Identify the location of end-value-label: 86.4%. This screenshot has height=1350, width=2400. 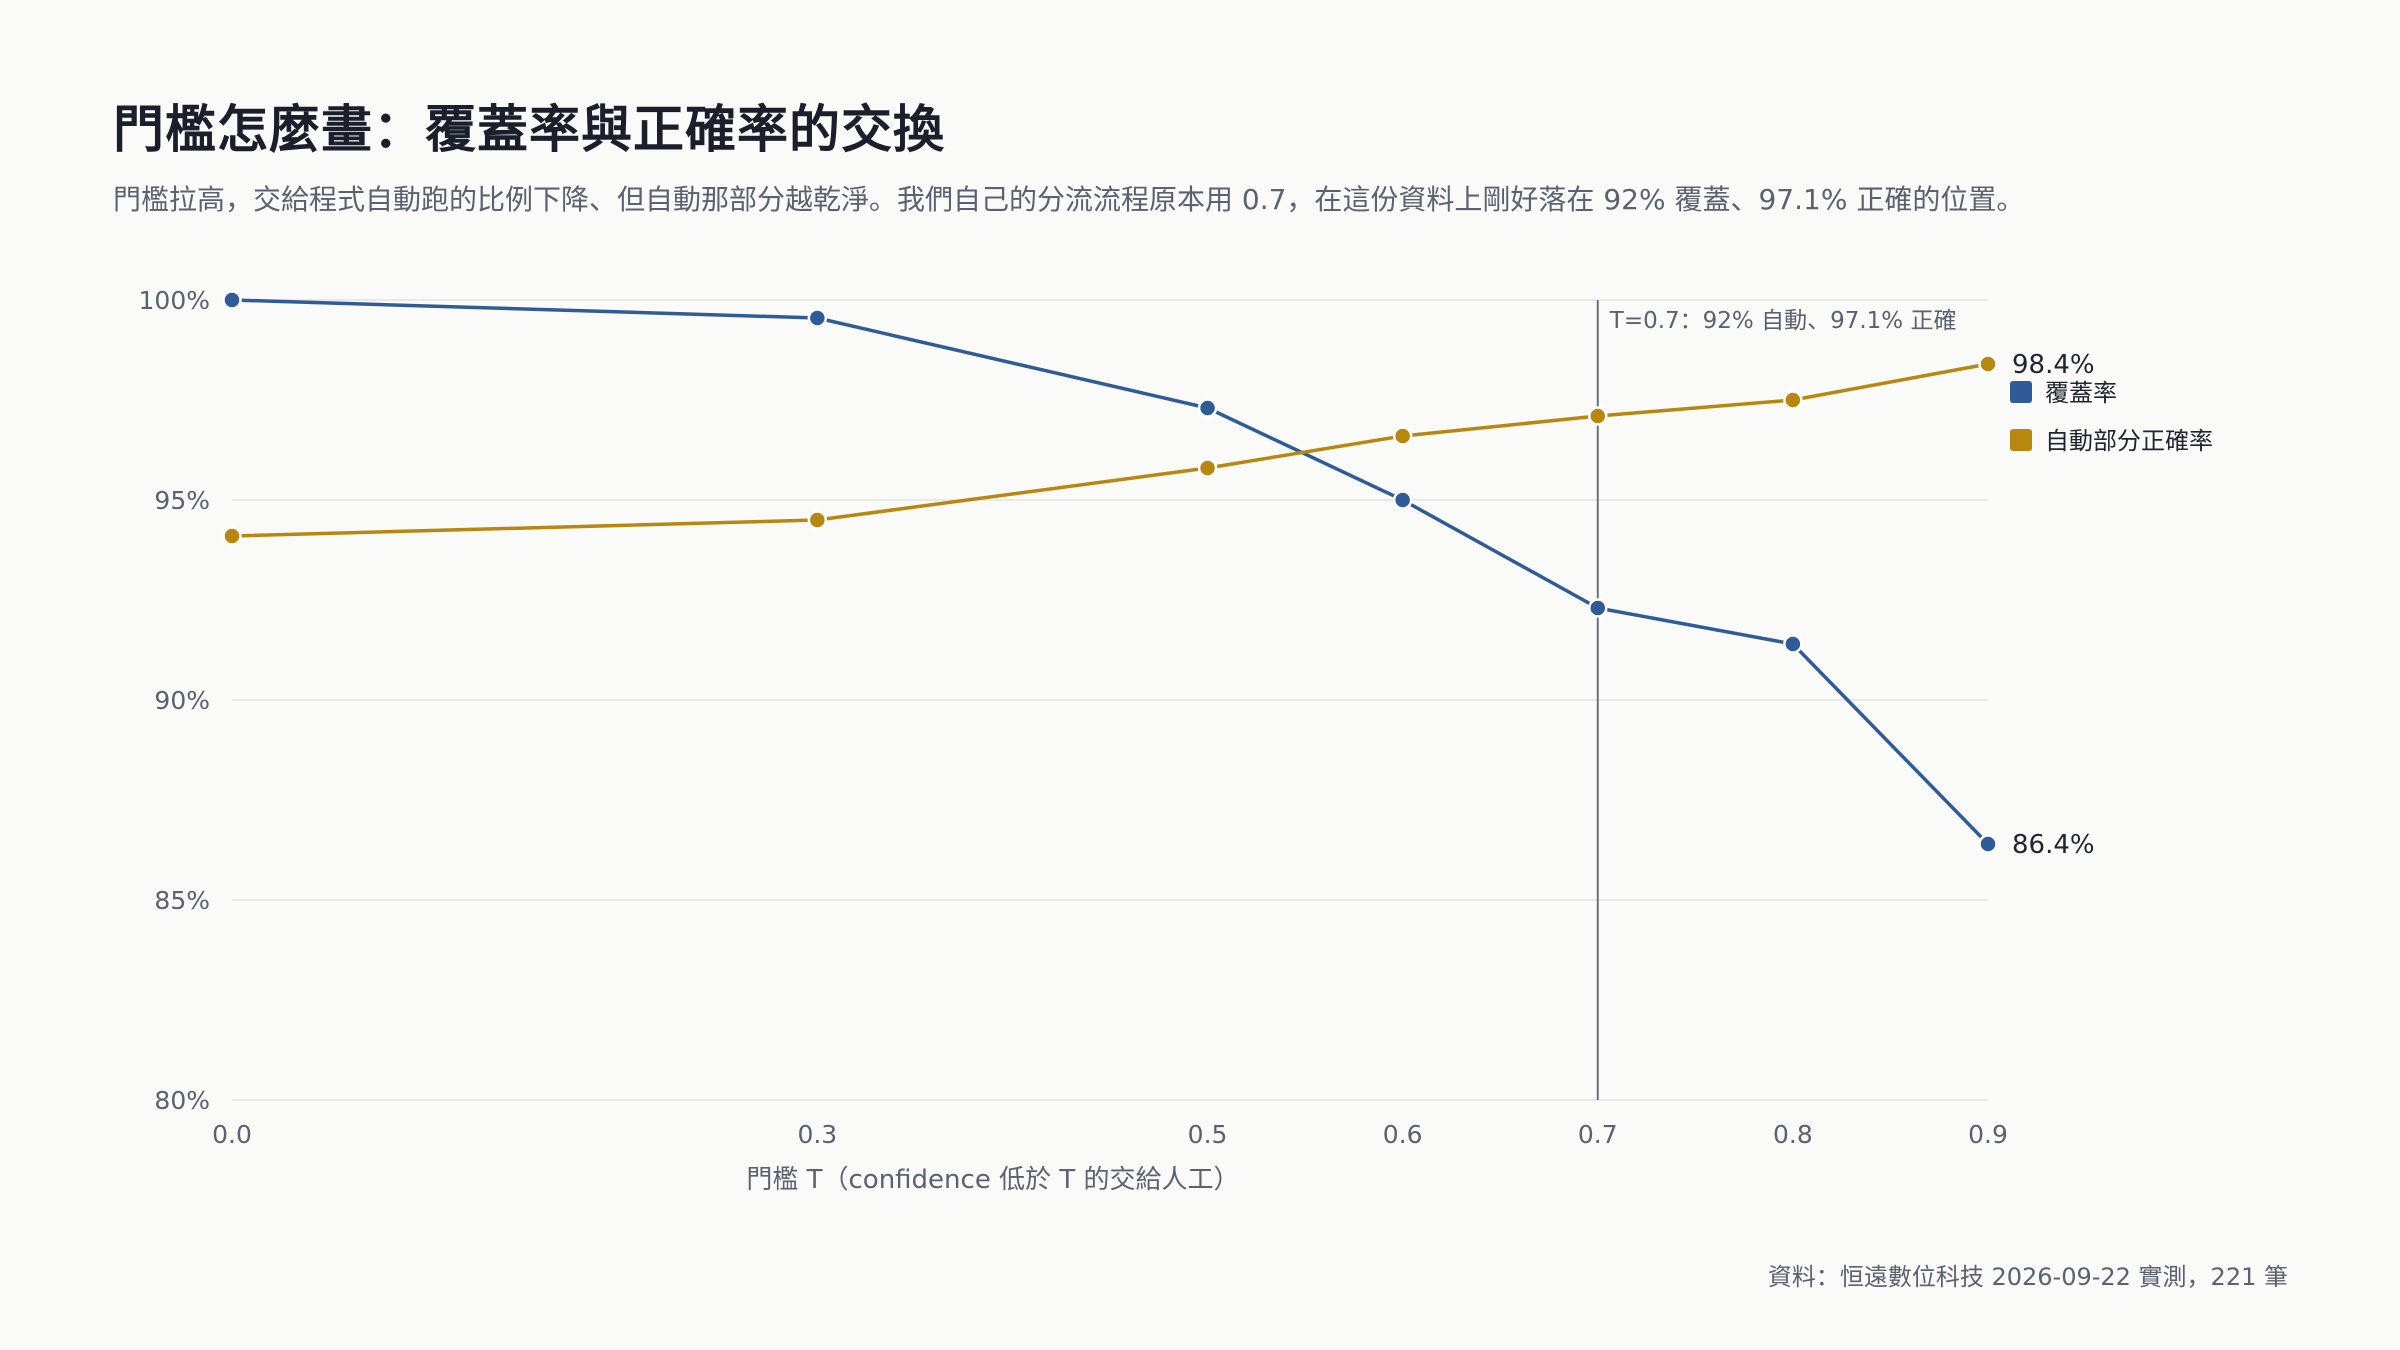
(2053, 845).